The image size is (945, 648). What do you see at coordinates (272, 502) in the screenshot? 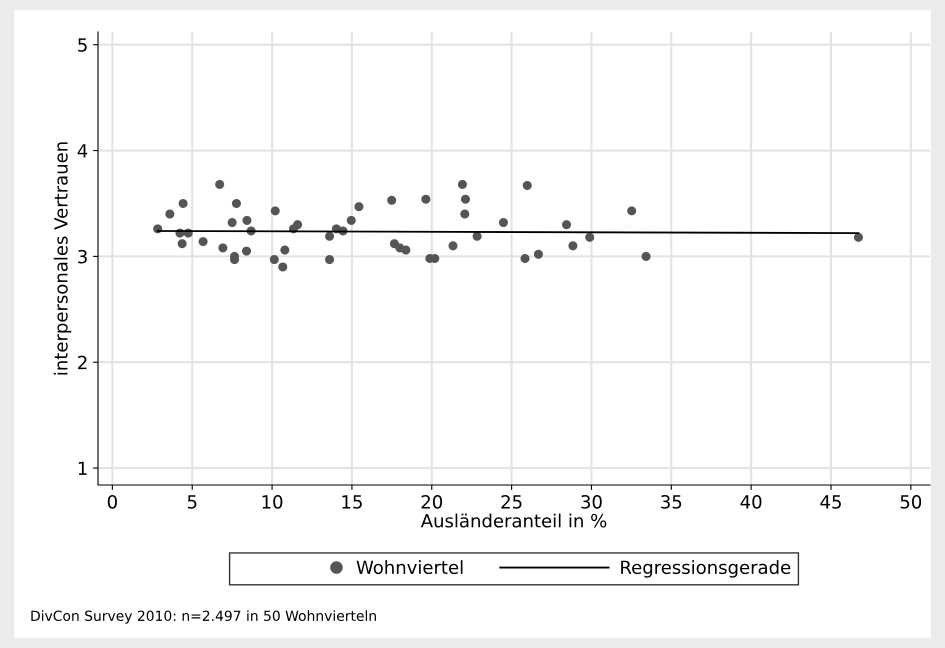
I see `x-tick-label: 10` at bounding box center [272, 502].